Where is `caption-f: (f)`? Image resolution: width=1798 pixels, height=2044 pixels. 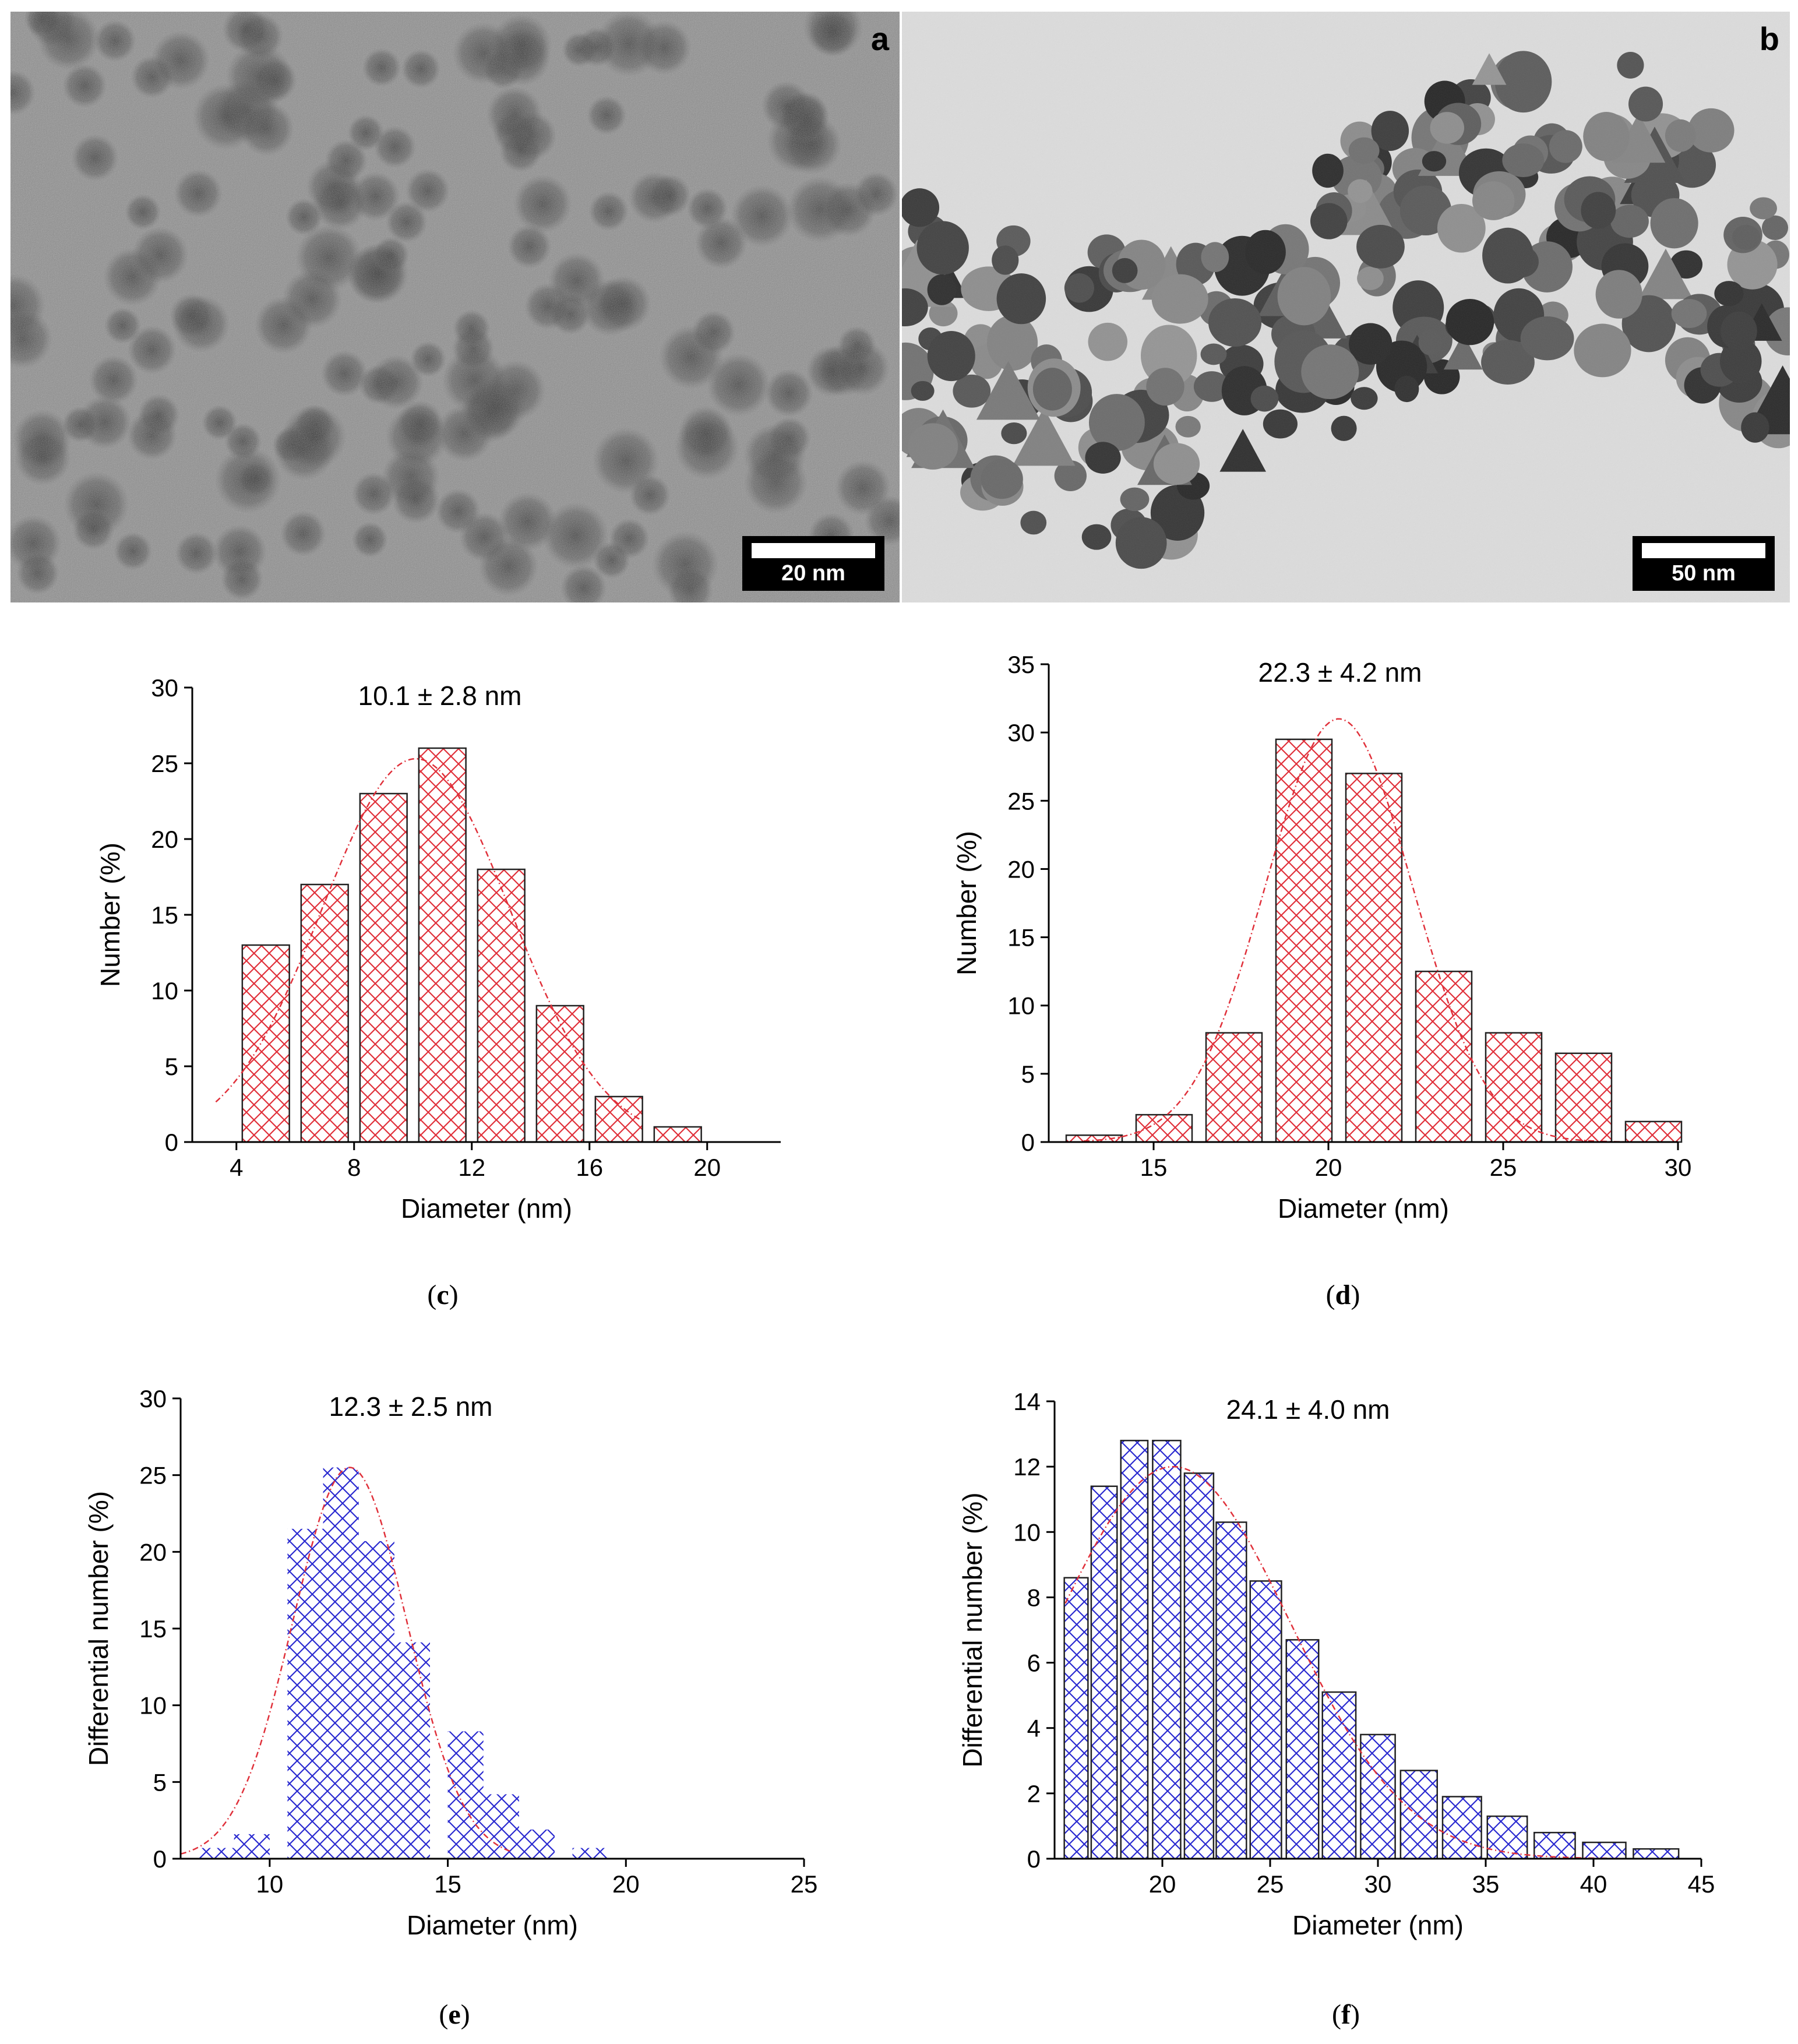
caption-f: (f) is located at coordinates (1346, 2014).